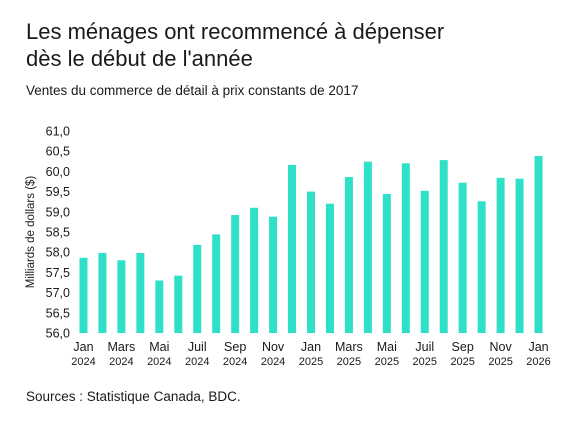 This screenshot has height=431, width=575. I want to click on y-tick-label: 57,5, so click(58, 273).